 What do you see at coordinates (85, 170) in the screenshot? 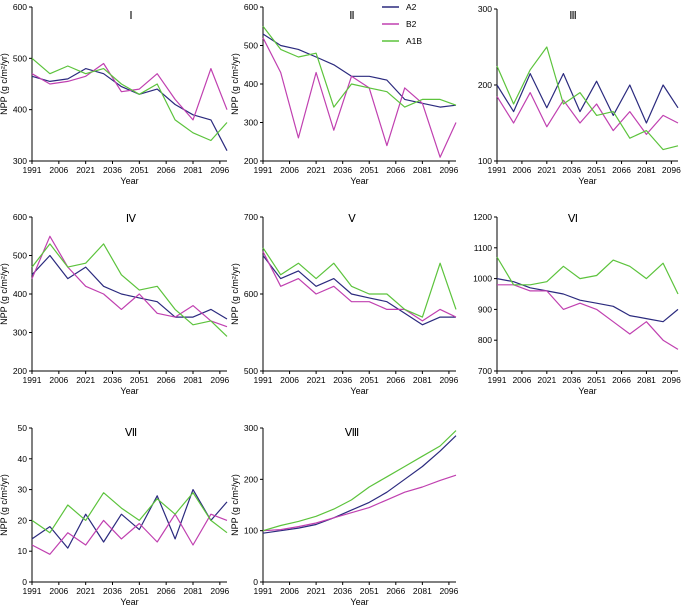
I see `panel-1-xtick-label: 2021` at bounding box center [85, 170].